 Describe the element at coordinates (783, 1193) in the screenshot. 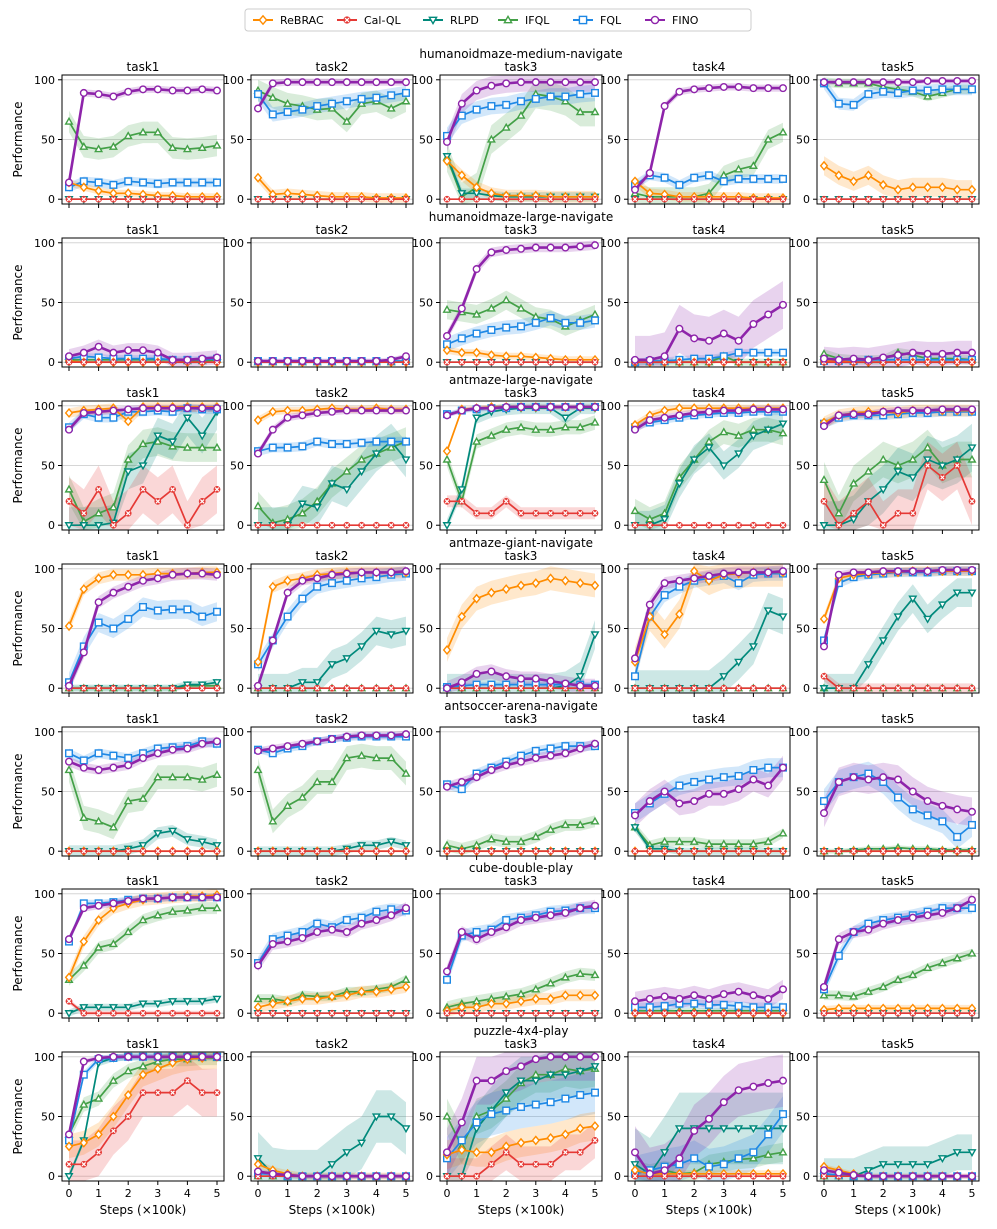

I see `x-tick-label: 5` at that location.